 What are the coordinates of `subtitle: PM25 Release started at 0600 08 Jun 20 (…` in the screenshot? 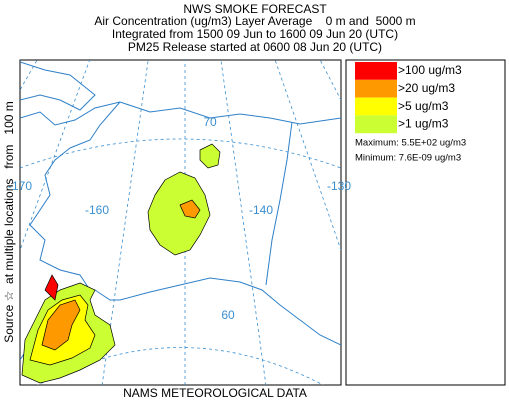 It's located at (255, 47).